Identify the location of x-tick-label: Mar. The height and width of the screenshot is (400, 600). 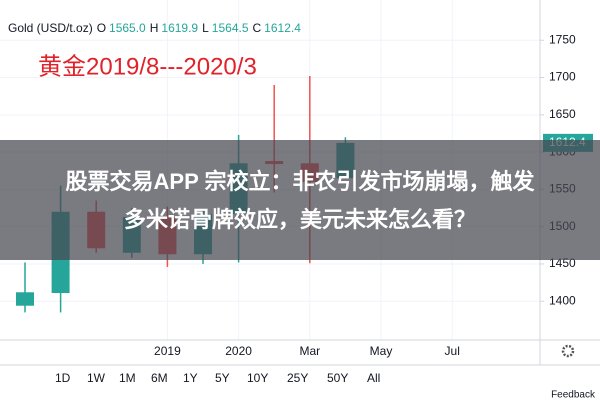
(309, 351).